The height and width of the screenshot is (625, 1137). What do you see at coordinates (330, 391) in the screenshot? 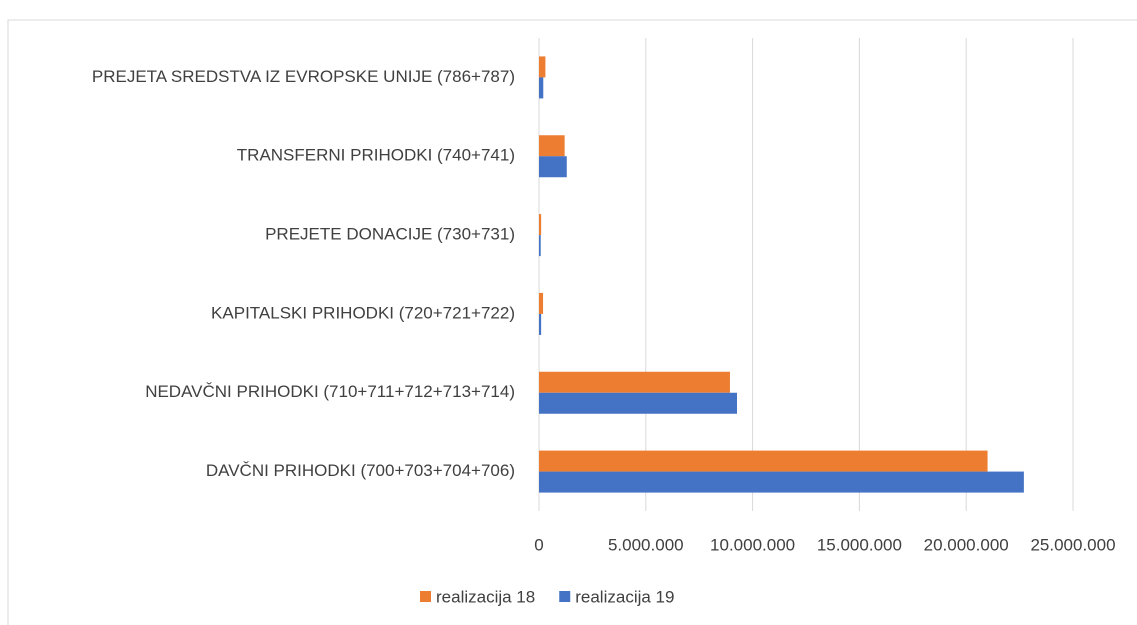
I see `y-tick-label: NEDAVČNI PRIHODKI (710+711+712+713+714)` at bounding box center [330, 391].